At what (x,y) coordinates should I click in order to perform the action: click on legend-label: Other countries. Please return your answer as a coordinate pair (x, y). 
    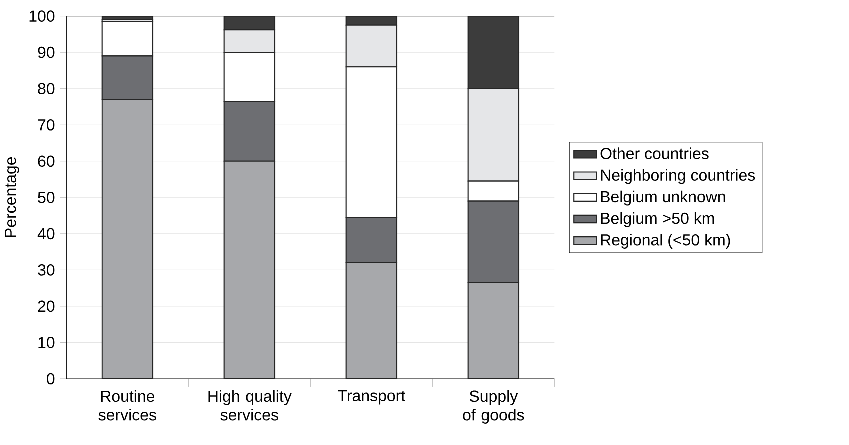
    Looking at the image, I should click on (654, 154).